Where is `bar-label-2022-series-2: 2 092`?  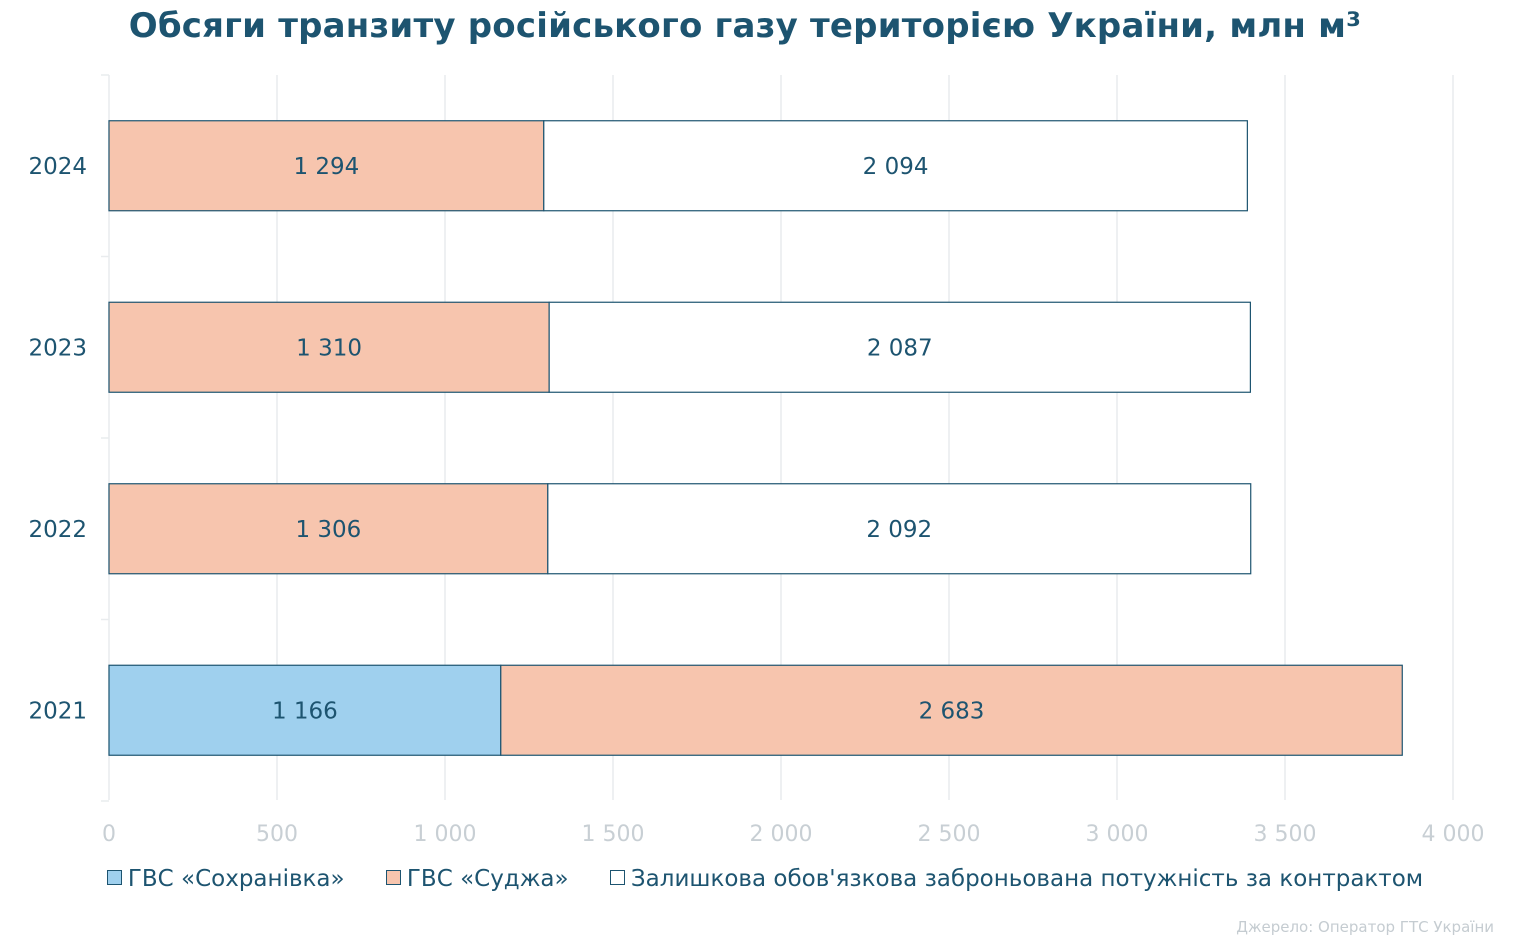
bar-label-2022-series-2: 2 092 is located at coordinates (899, 530).